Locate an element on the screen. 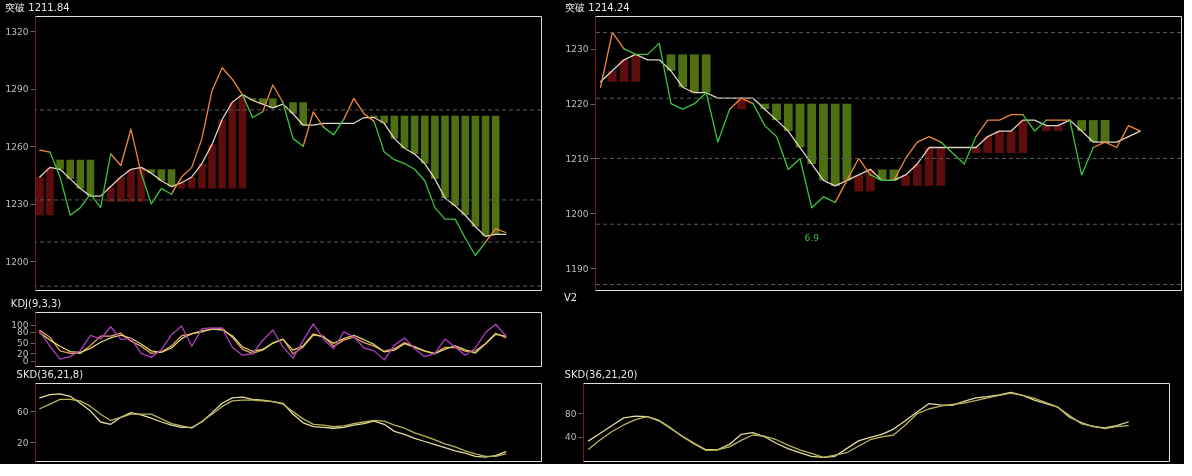  y-tick-label: 1190 is located at coordinates (577, 268).